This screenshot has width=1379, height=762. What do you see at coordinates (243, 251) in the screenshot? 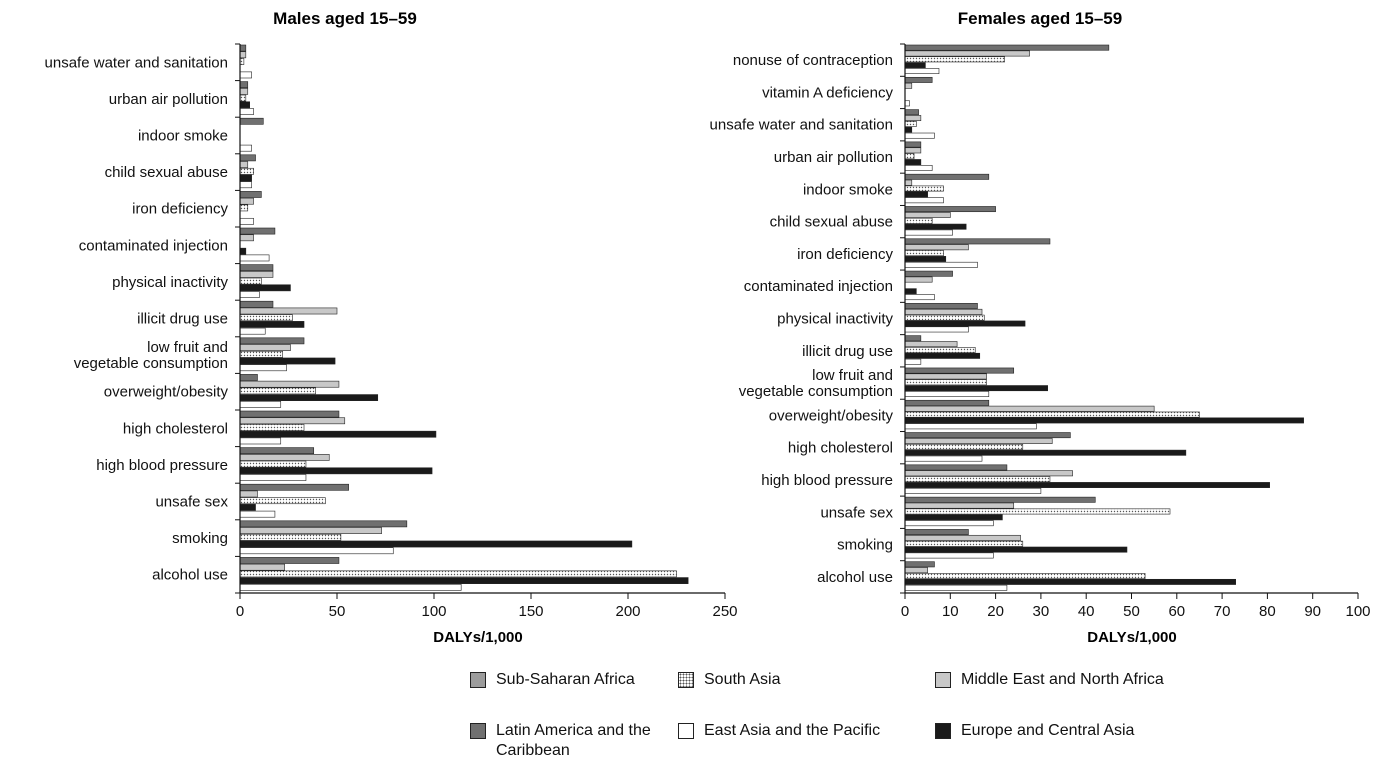
I see `males-bar-contaminated-injection-europe-and-central-asia` at bounding box center [243, 251].